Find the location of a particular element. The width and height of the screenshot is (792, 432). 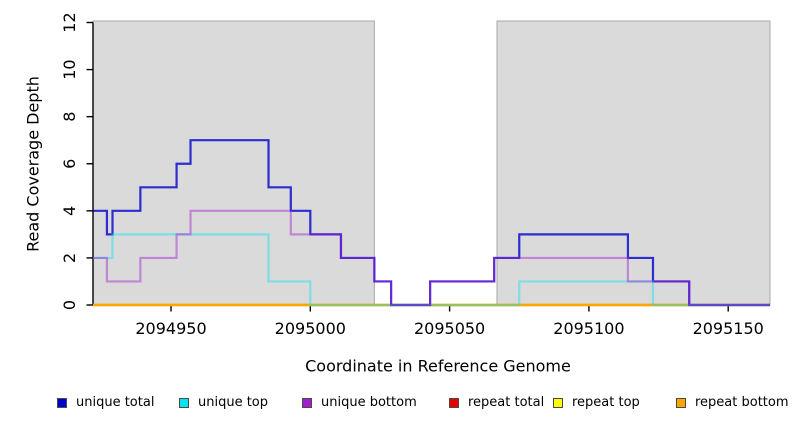

legend-item-unique-total: unique total is located at coordinates (105, 402).